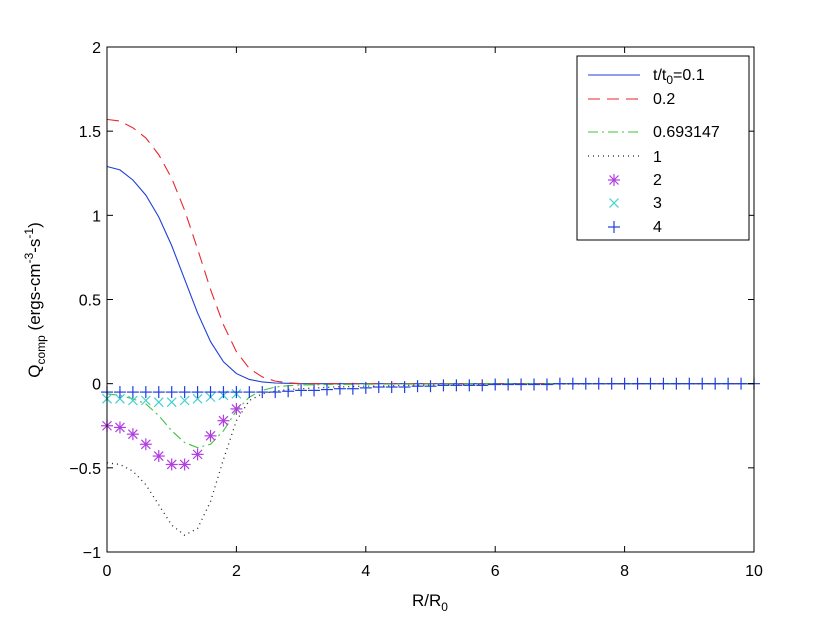 The height and width of the screenshot is (623, 830). I want to click on legend-label-5: 2, so click(657, 180).